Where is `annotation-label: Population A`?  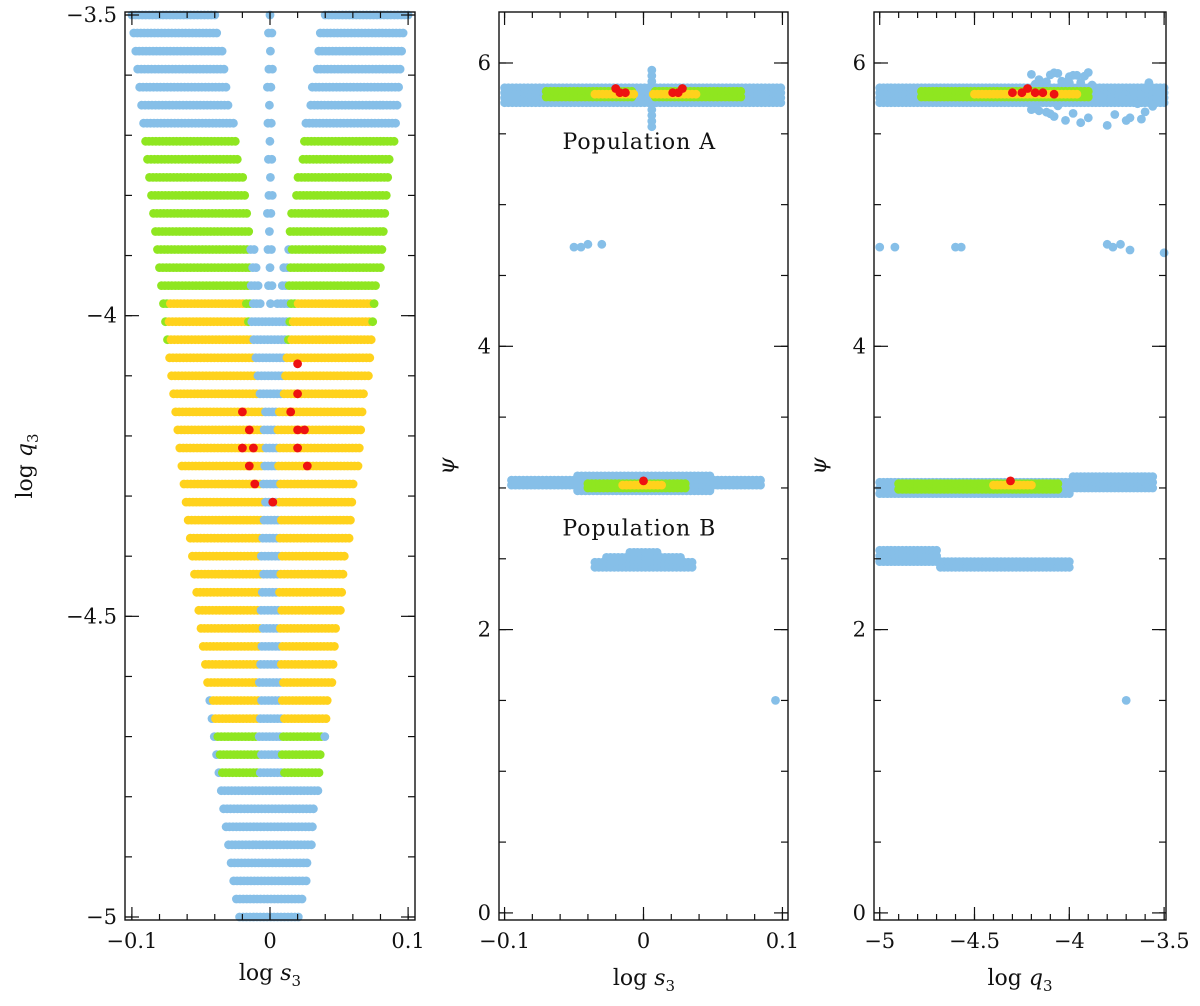
annotation-label: Population A is located at coordinates (639, 142).